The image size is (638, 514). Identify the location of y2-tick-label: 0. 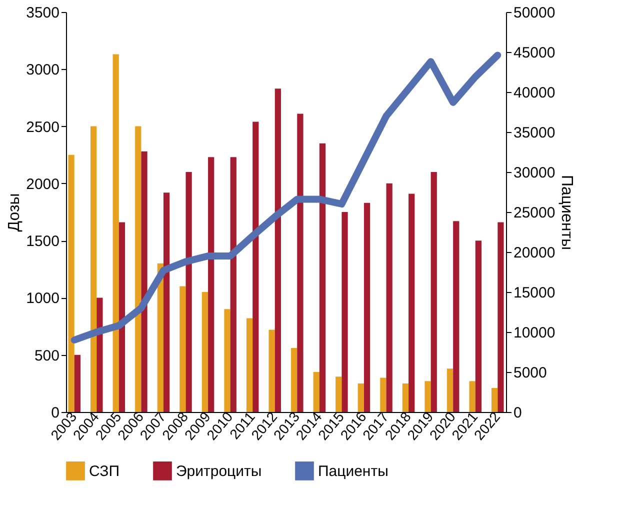
(518, 413).